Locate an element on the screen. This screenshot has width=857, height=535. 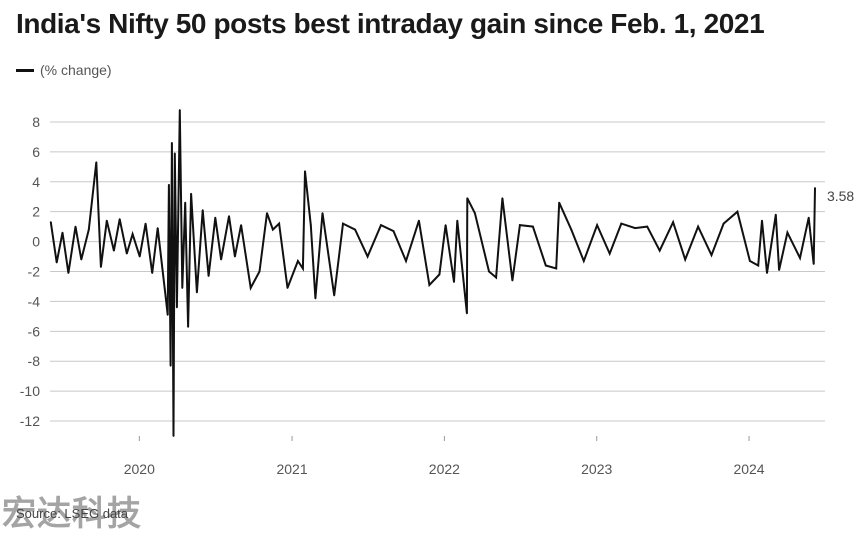
y-tick-label: -12 is located at coordinates (30, 421).